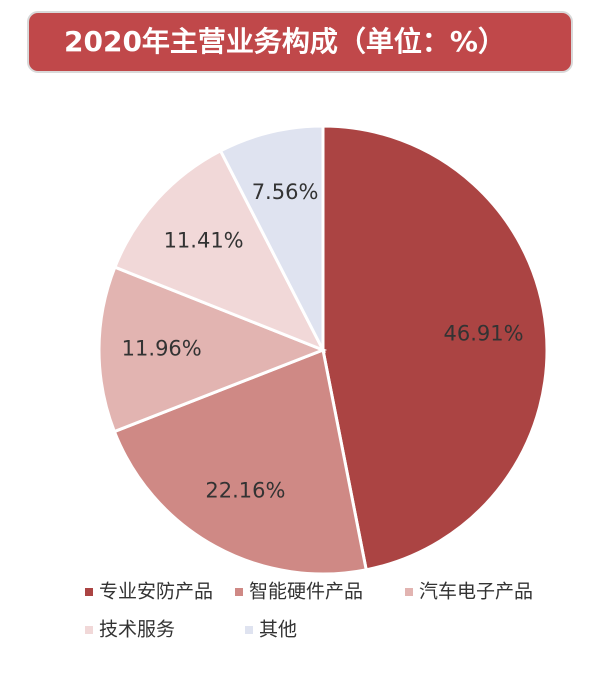  I want to click on legend-label: 技术服务, so click(137, 630).